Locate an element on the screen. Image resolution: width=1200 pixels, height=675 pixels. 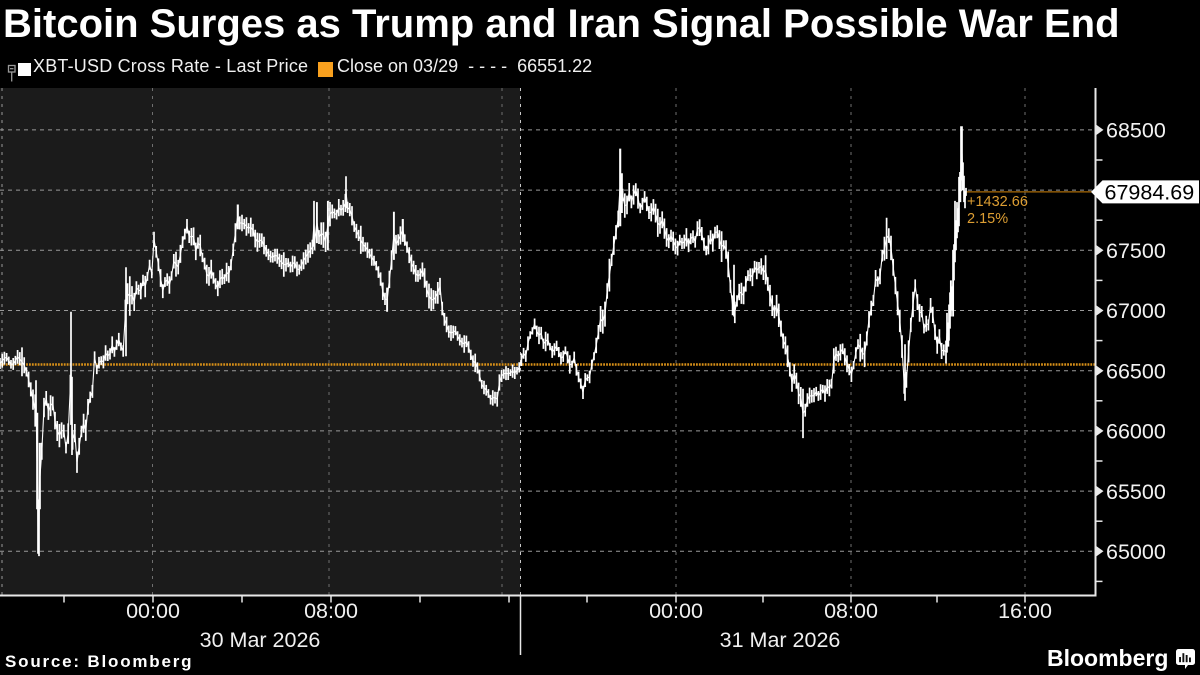
svg-text: 30 Mar 2026 is located at coordinates (260, 640).